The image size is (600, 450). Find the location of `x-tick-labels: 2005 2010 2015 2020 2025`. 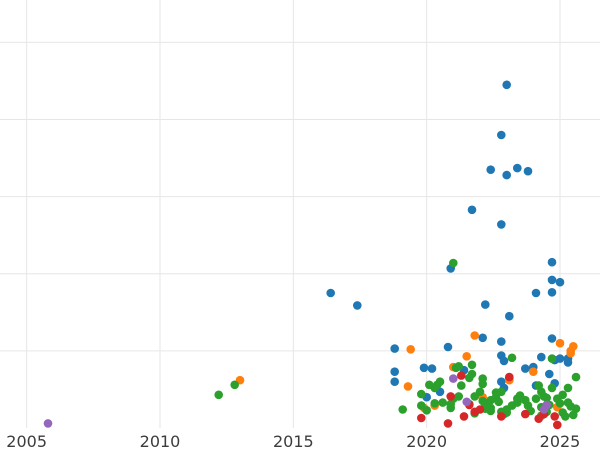

x-tick-labels: 2005 2010 2015 2020 2025 is located at coordinates (293, 441).